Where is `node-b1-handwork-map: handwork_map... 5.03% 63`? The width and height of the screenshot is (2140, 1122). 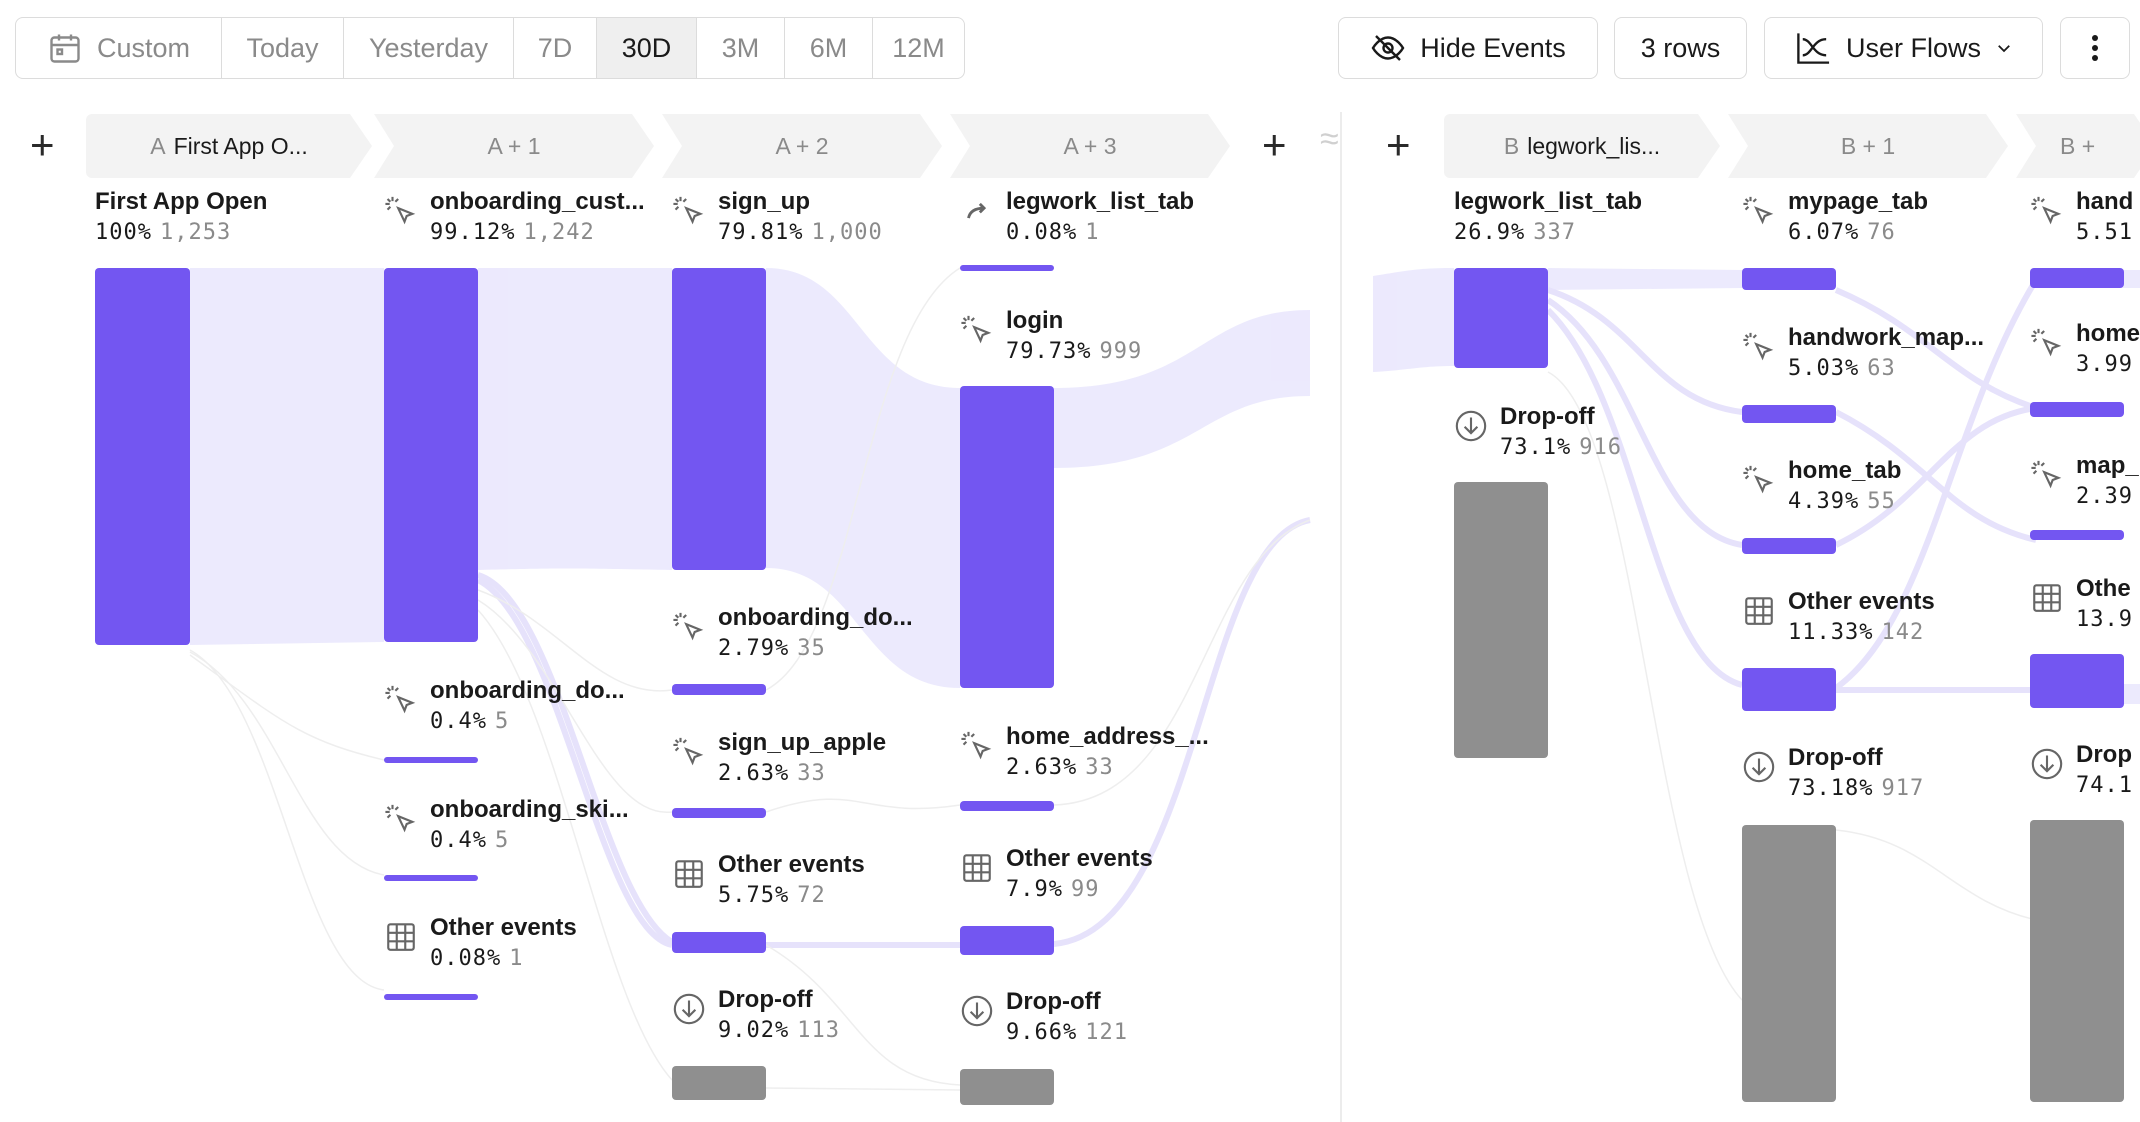 node-b1-handwork-map: handwork_map... 5.03% 63 is located at coordinates (1863, 353).